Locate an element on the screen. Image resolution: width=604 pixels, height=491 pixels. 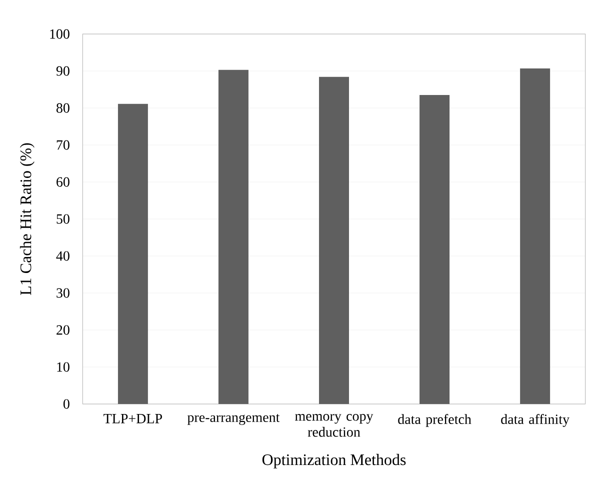
x-tick-label: pre-arrangement is located at coordinates (233, 419).